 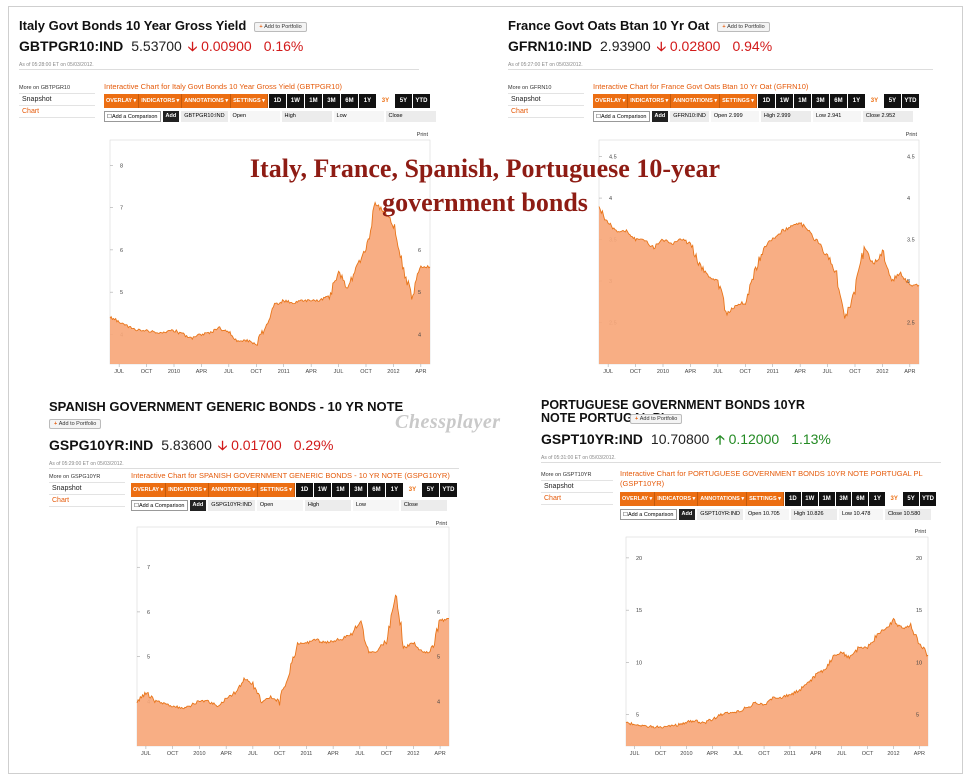 What do you see at coordinates (101, 445) in the screenshot?
I see `symbol: GSPG10YR:IND` at bounding box center [101, 445].